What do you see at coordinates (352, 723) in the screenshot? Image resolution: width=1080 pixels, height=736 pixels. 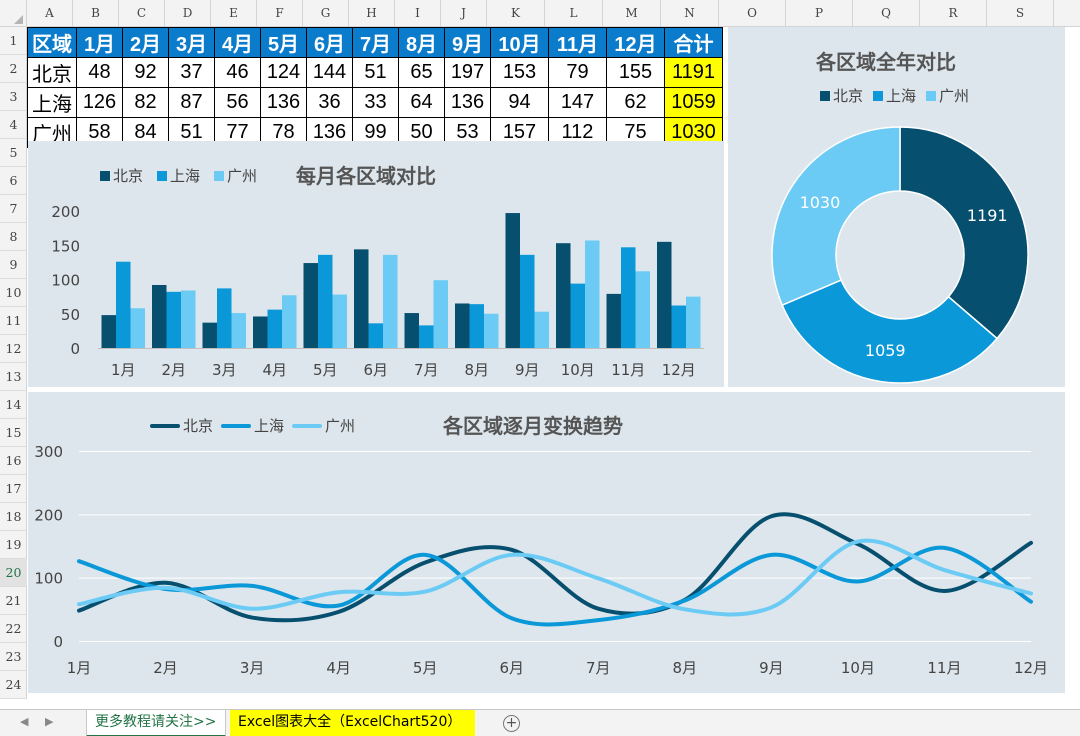 I see `sheet-tab-excelchart: Excel图表大全（ExcelChart520）` at bounding box center [352, 723].